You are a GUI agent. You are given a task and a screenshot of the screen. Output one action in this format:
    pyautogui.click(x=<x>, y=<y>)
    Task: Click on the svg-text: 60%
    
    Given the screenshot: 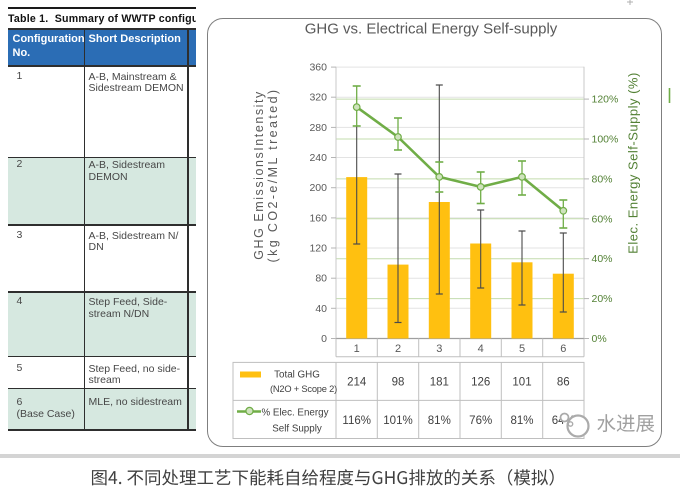 What is the action you would take?
    pyautogui.click(x=602, y=219)
    